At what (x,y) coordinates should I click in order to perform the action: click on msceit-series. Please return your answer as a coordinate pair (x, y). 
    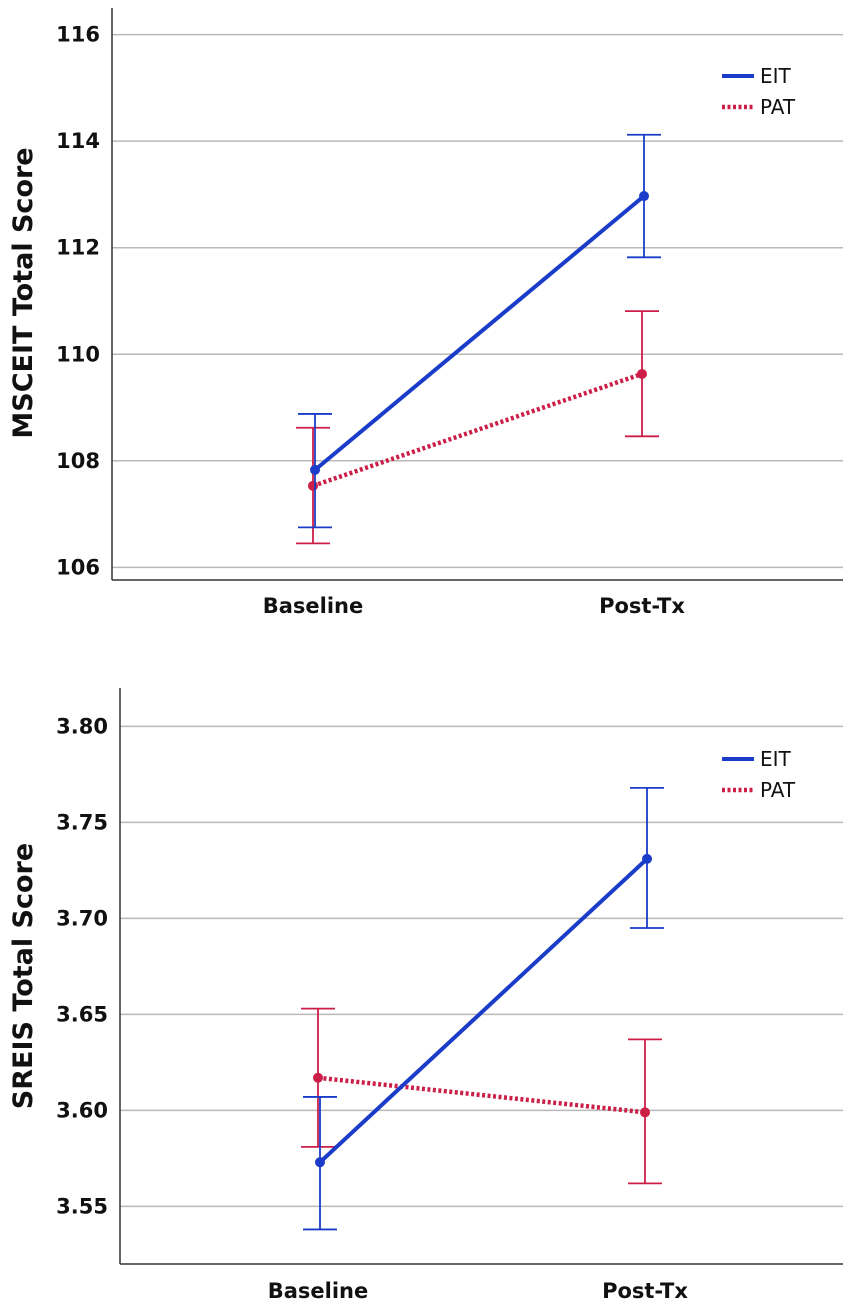
    Looking at the image, I should click on (478, 339).